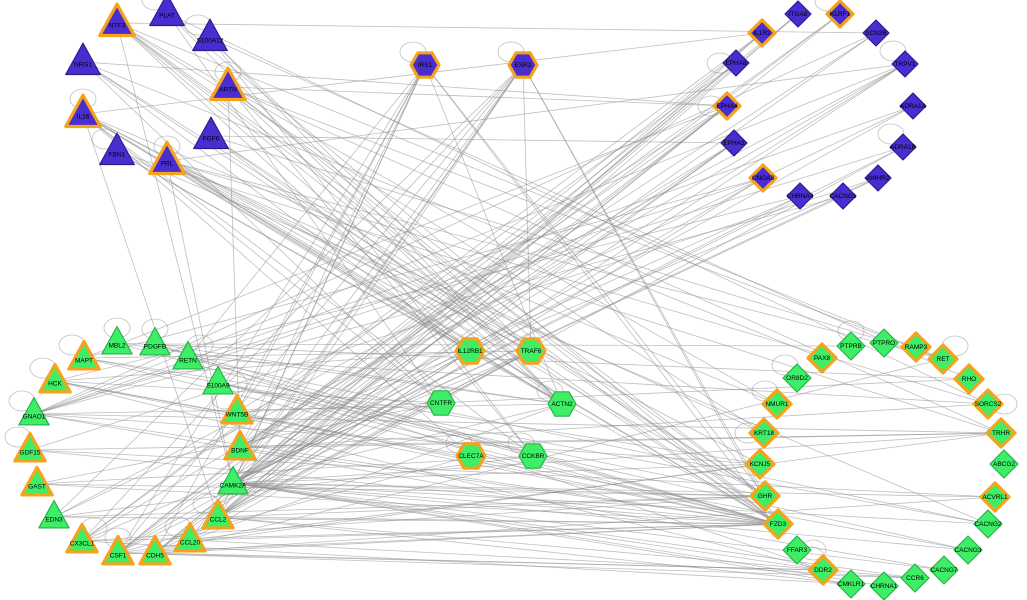 This screenshot has height=600, width=1027. What do you see at coordinates (470, 351) in the screenshot?
I see `node-il12rb1: IL12RB1` at bounding box center [470, 351].